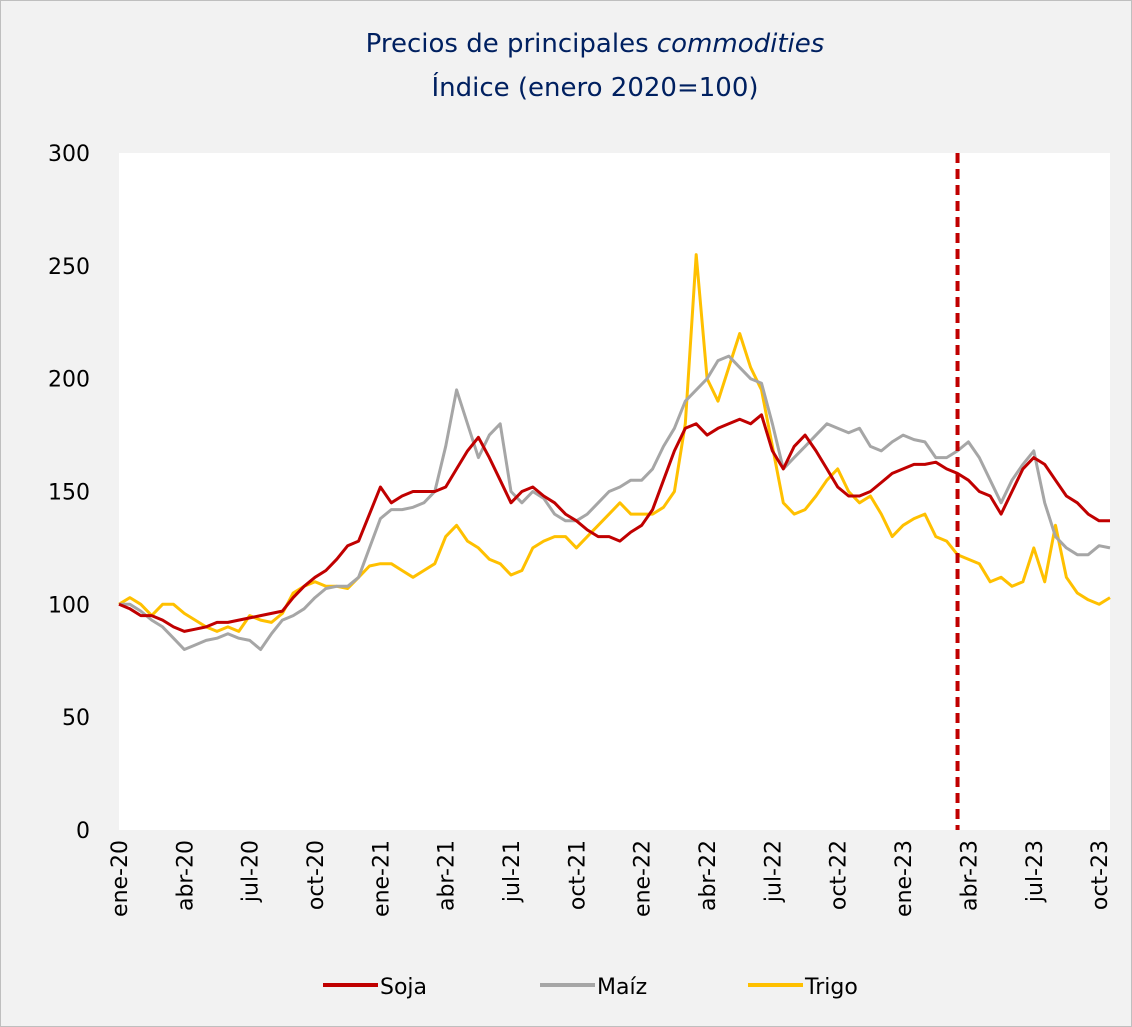 This screenshot has width=1132, height=1027. Describe the element at coordinates (577, 875) in the screenshot. I see `x-tick-label: oct-21` at that location.